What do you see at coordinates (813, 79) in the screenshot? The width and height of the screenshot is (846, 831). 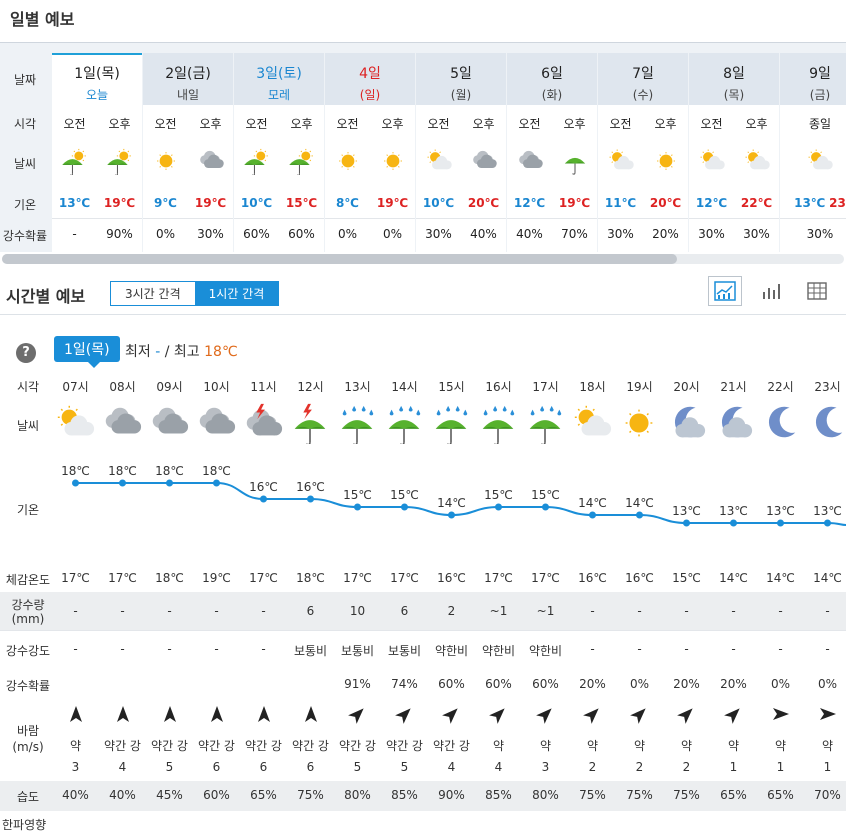 I see `day-header: 9일 (금)` at bounding box center [813, 79].